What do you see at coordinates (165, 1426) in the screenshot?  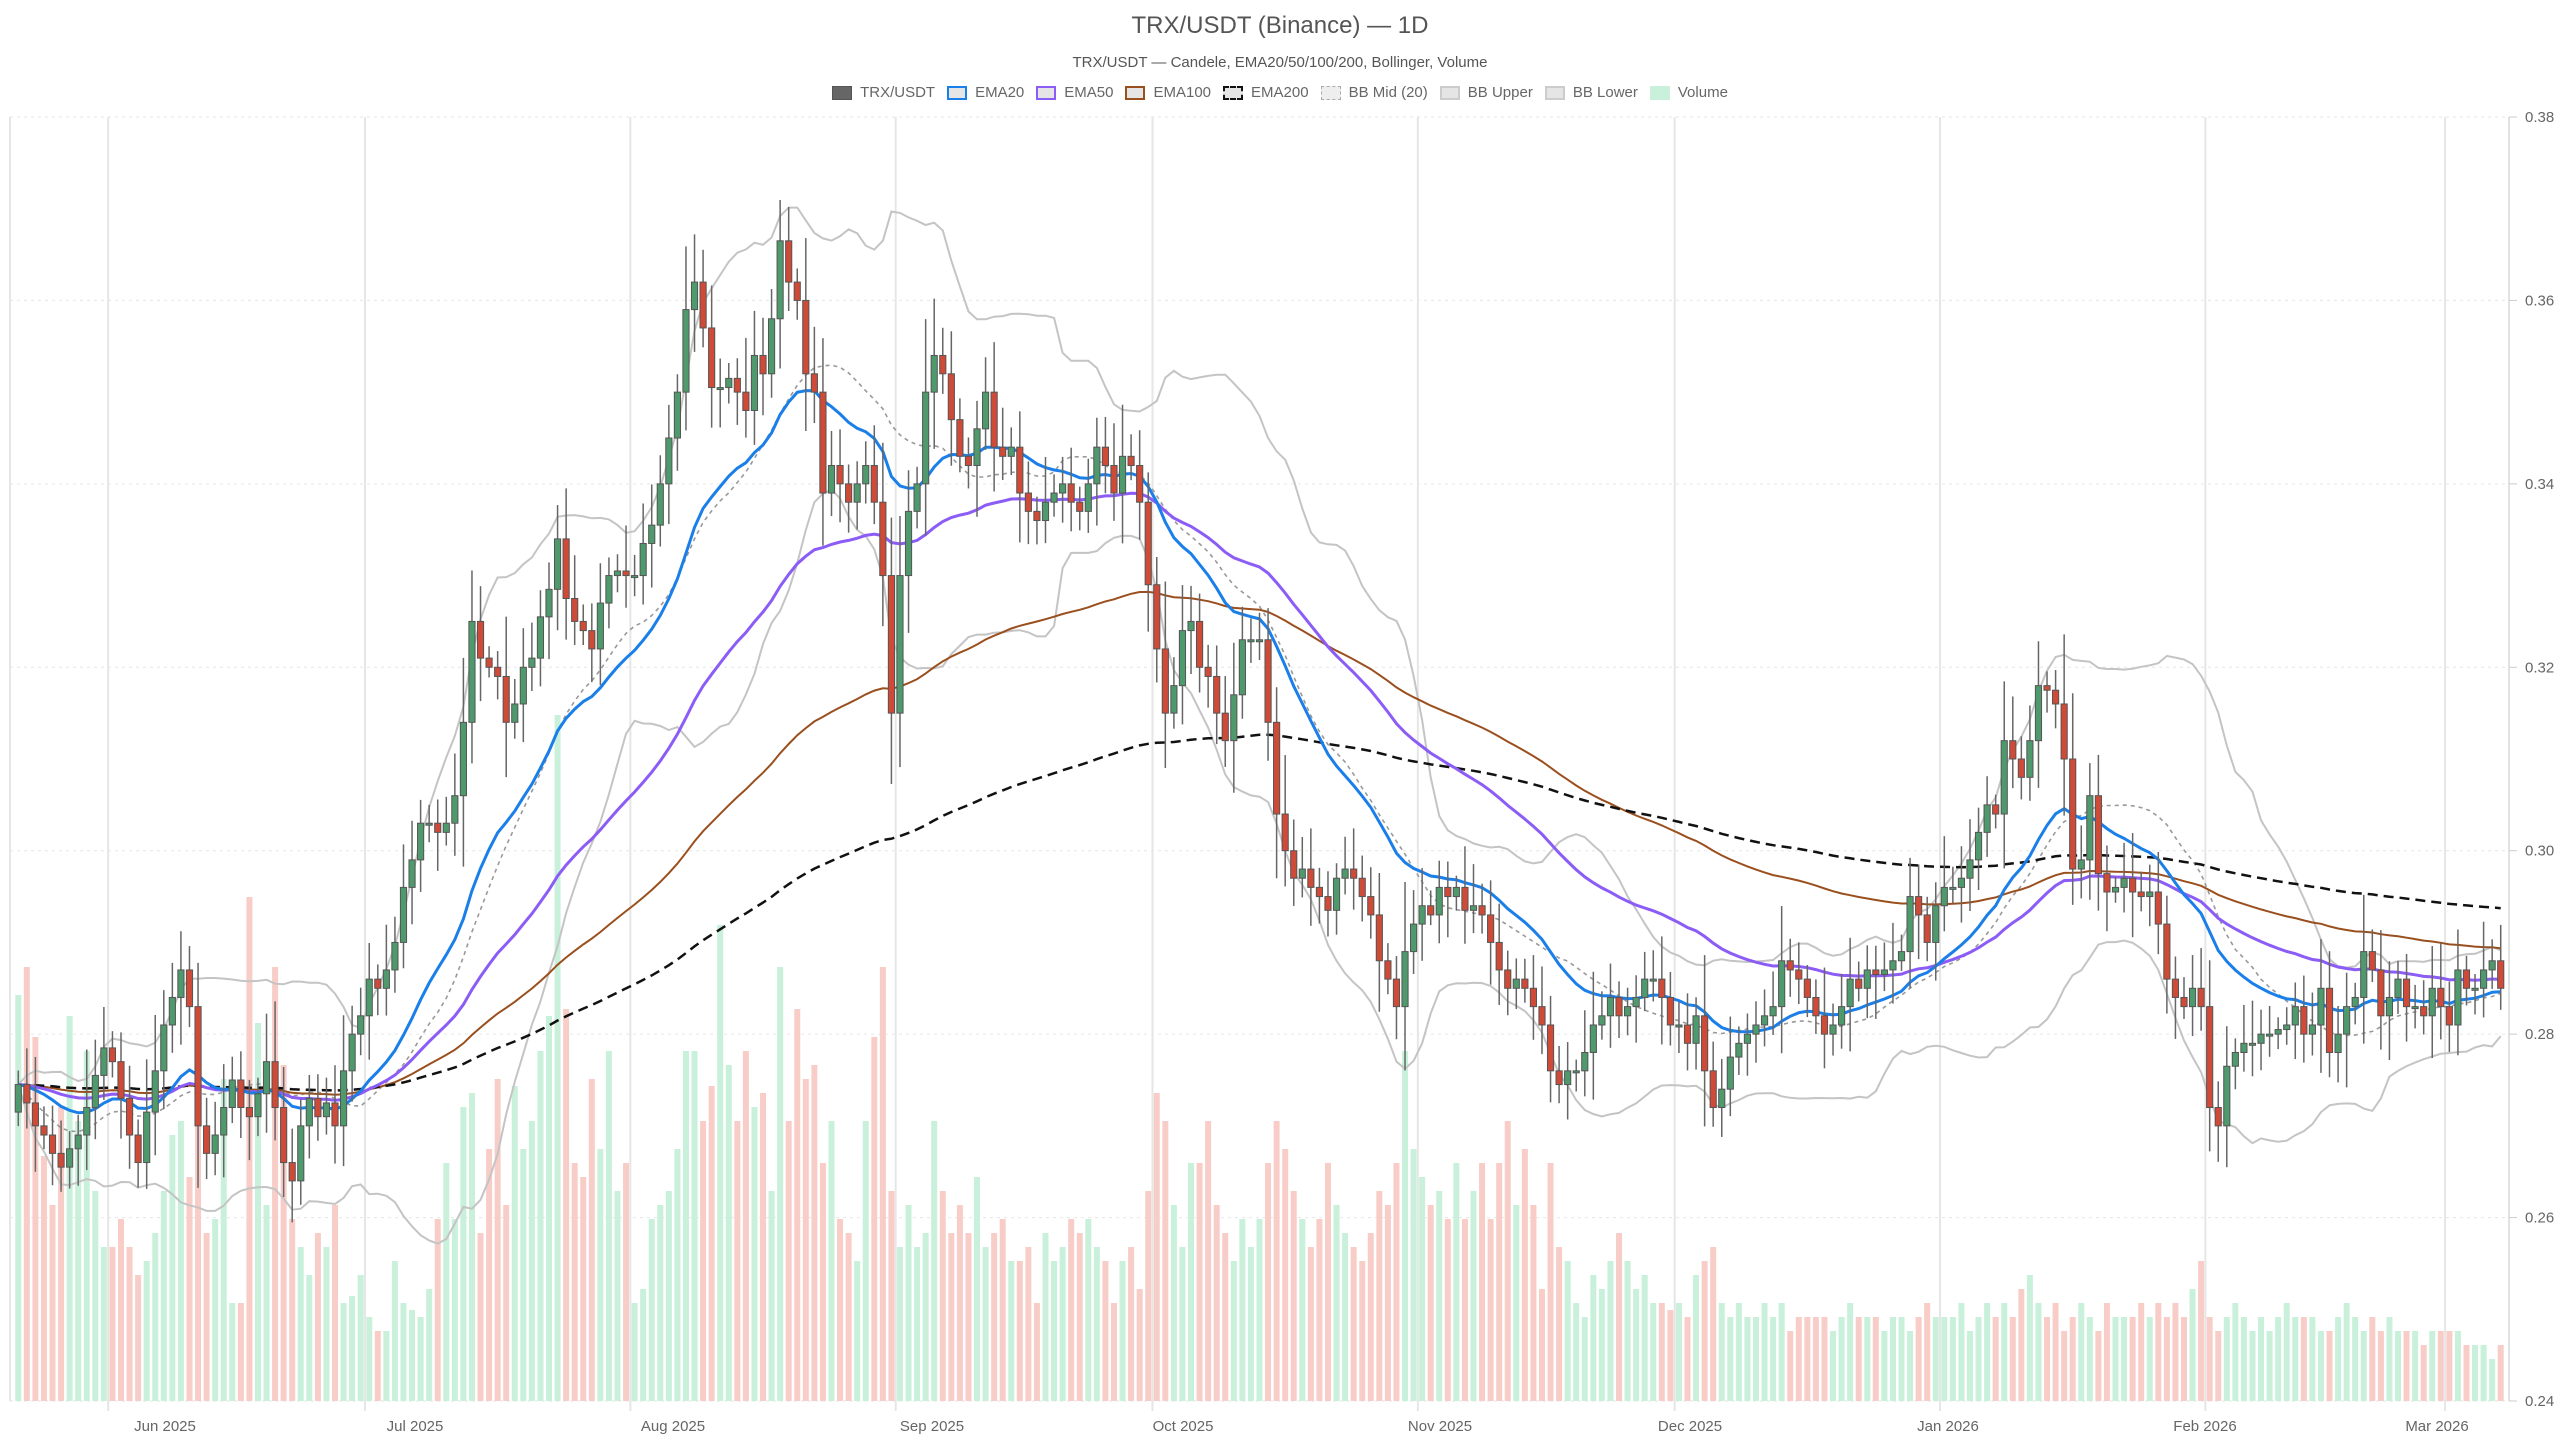 I see `svg-text: Jun 2025` at bounding box center [165, 1426].